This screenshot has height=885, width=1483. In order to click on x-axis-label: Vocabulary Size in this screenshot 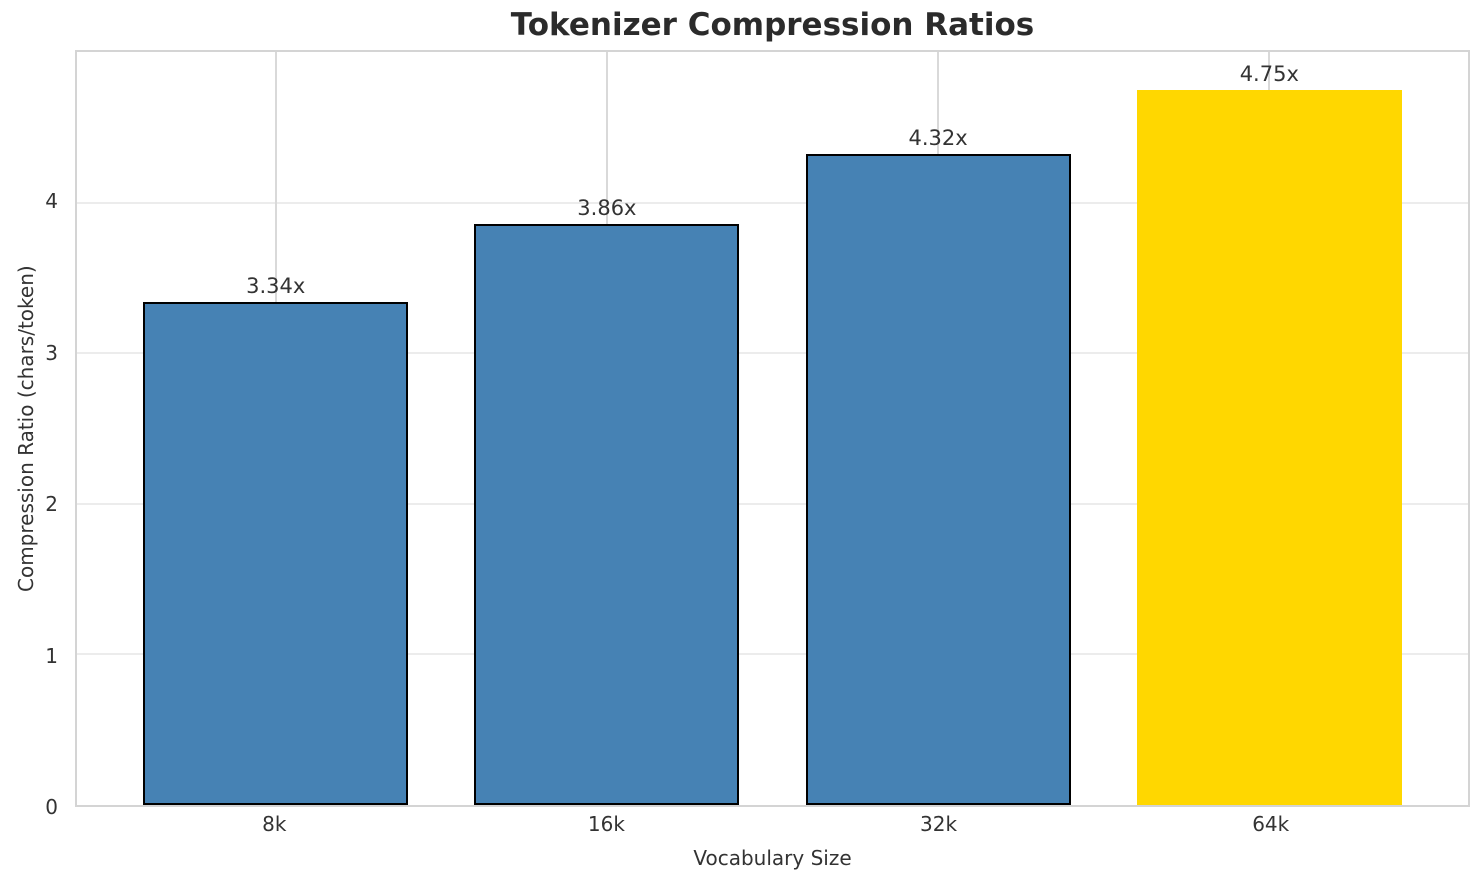, I will do `click(772, 858)`.